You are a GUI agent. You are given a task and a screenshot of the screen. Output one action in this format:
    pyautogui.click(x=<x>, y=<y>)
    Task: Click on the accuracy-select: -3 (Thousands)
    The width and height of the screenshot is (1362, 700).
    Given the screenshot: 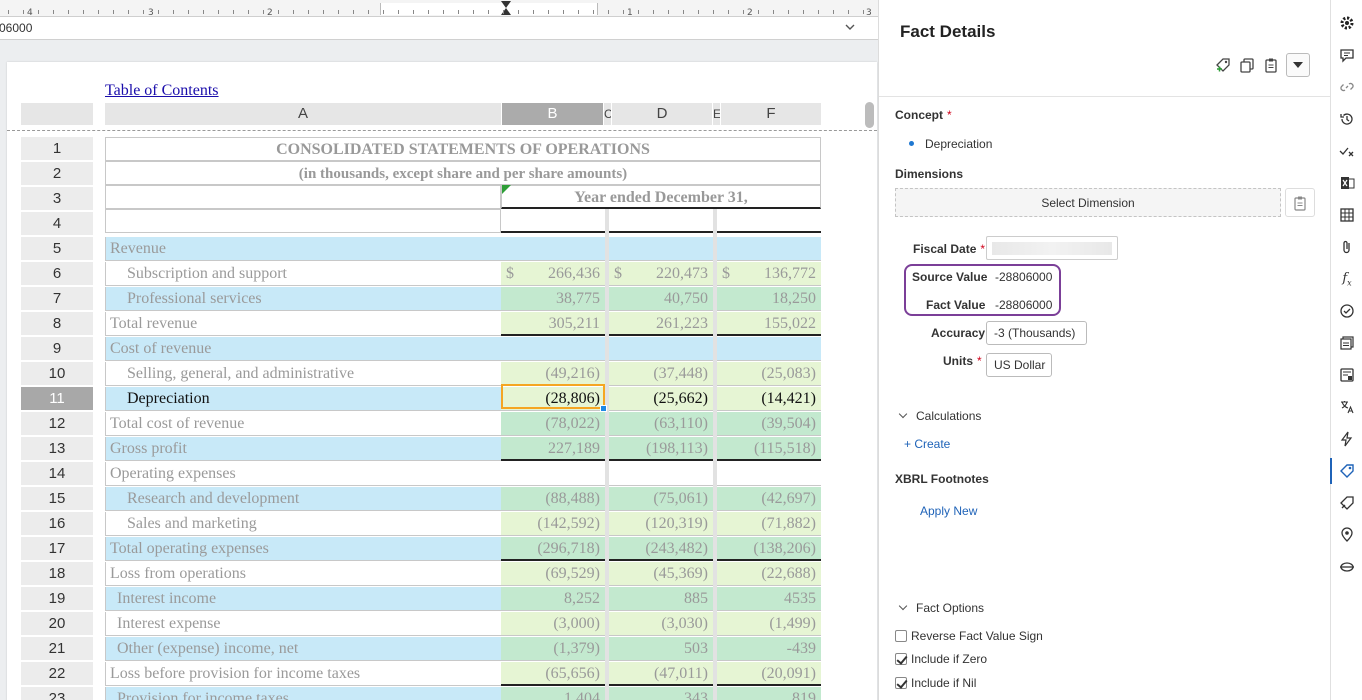 What is the action you would take?
    pyautogui.click(x=1036, y=340)
    